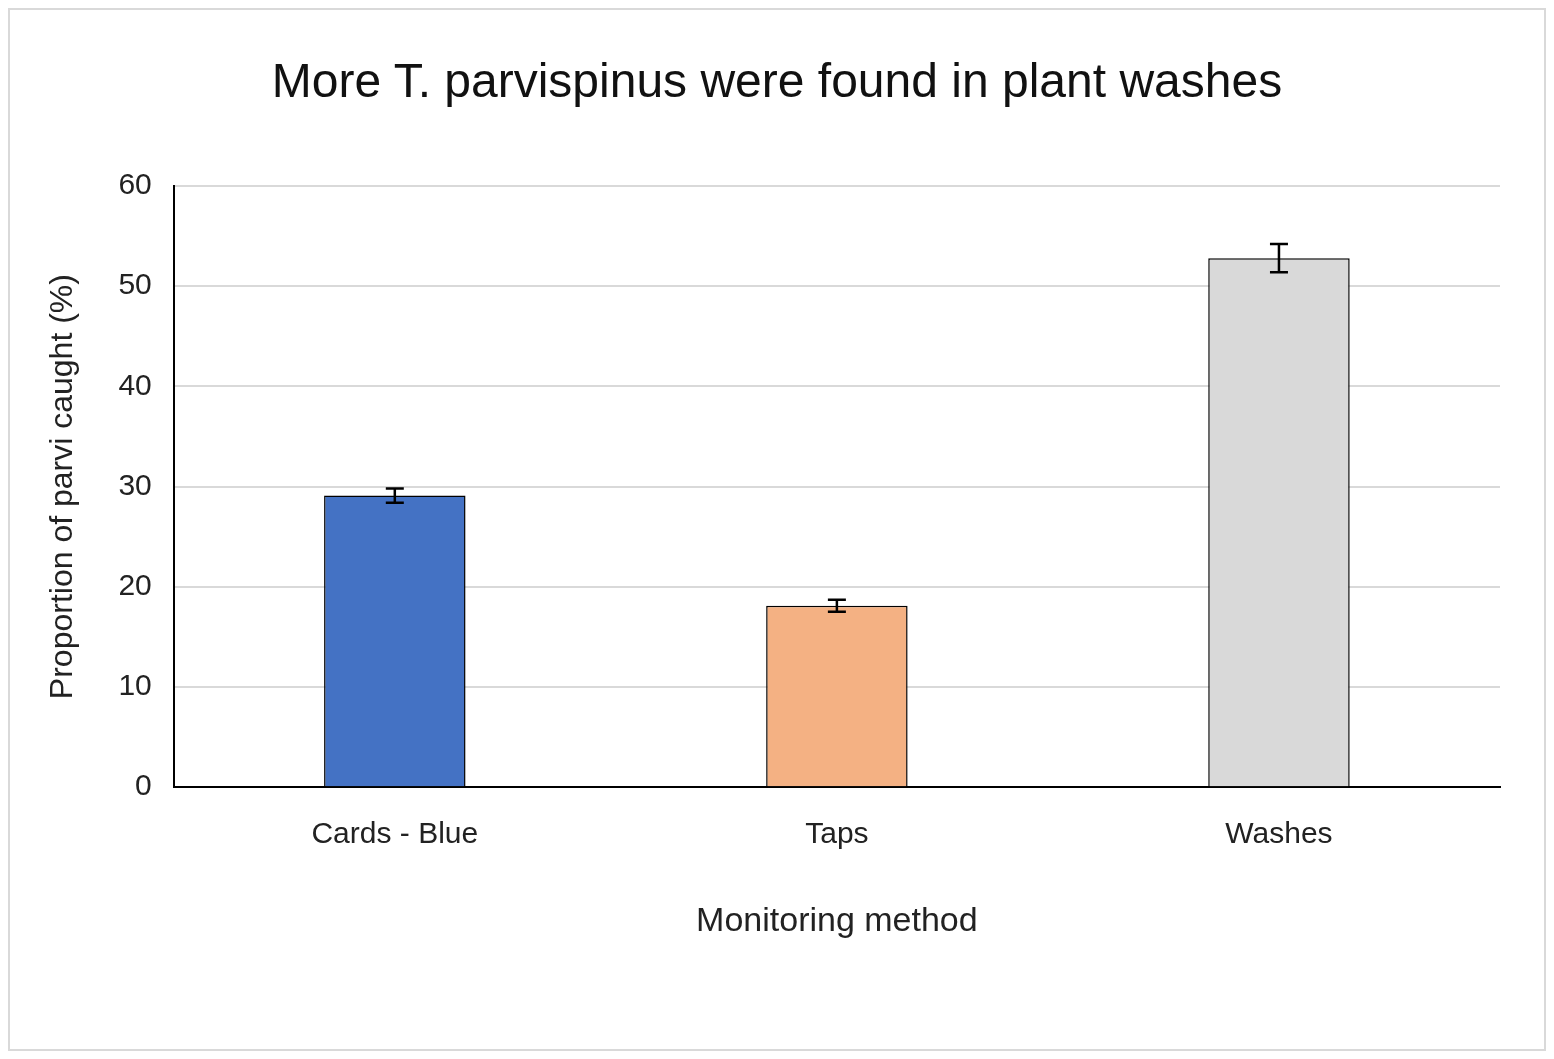 This screenshot has width=1554, height=1059. Describe the element at coordinates (61, 487) in the screenshot. I see `y-axis-title: Proportion of parvi caught (%)` at that location.